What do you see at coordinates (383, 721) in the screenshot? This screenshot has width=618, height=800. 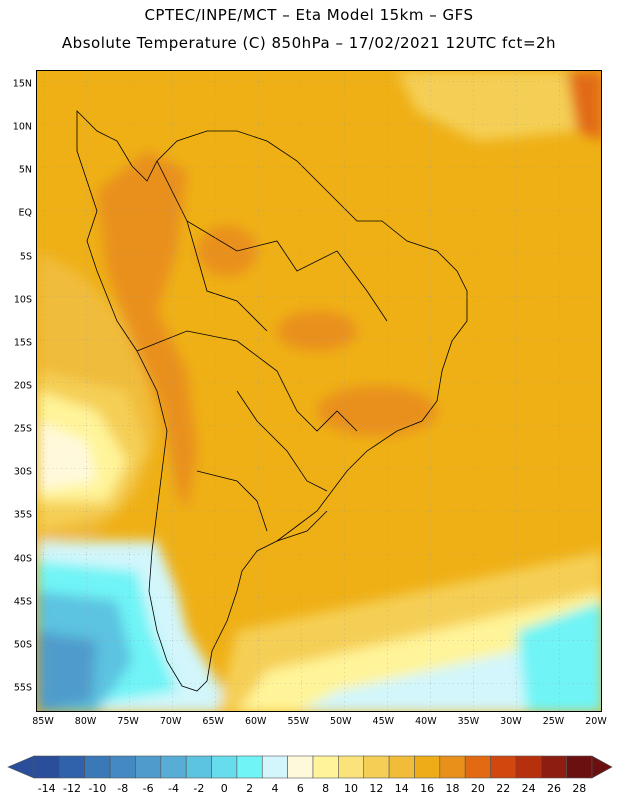 I see `lon-label: 45W` at bounding box center [383, 721].